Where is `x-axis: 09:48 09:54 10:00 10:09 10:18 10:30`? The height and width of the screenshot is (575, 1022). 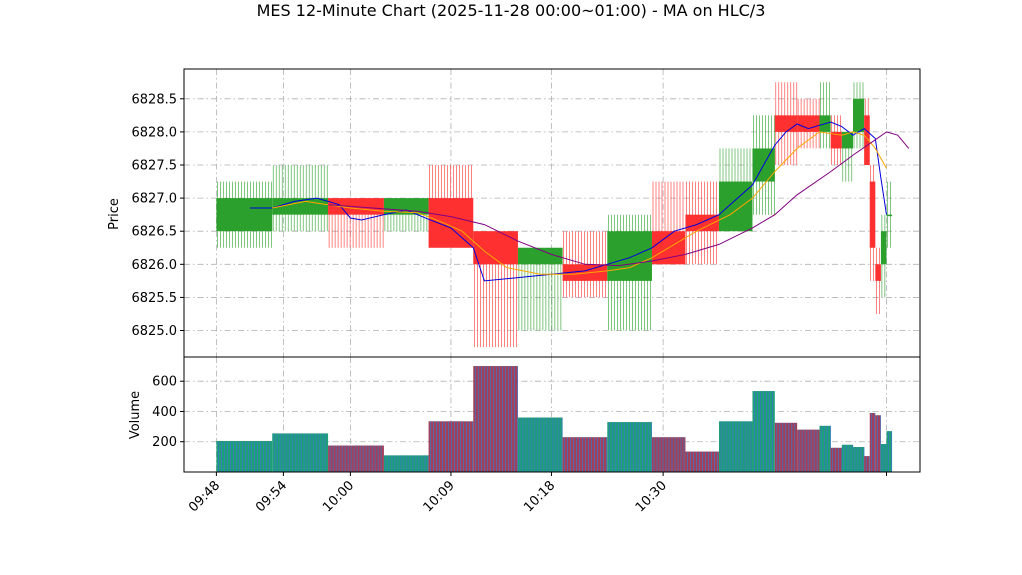
x-axis: 09:48 09:54 10:00 10:09 10:18 10:30 is located at coordinates (536, 493).